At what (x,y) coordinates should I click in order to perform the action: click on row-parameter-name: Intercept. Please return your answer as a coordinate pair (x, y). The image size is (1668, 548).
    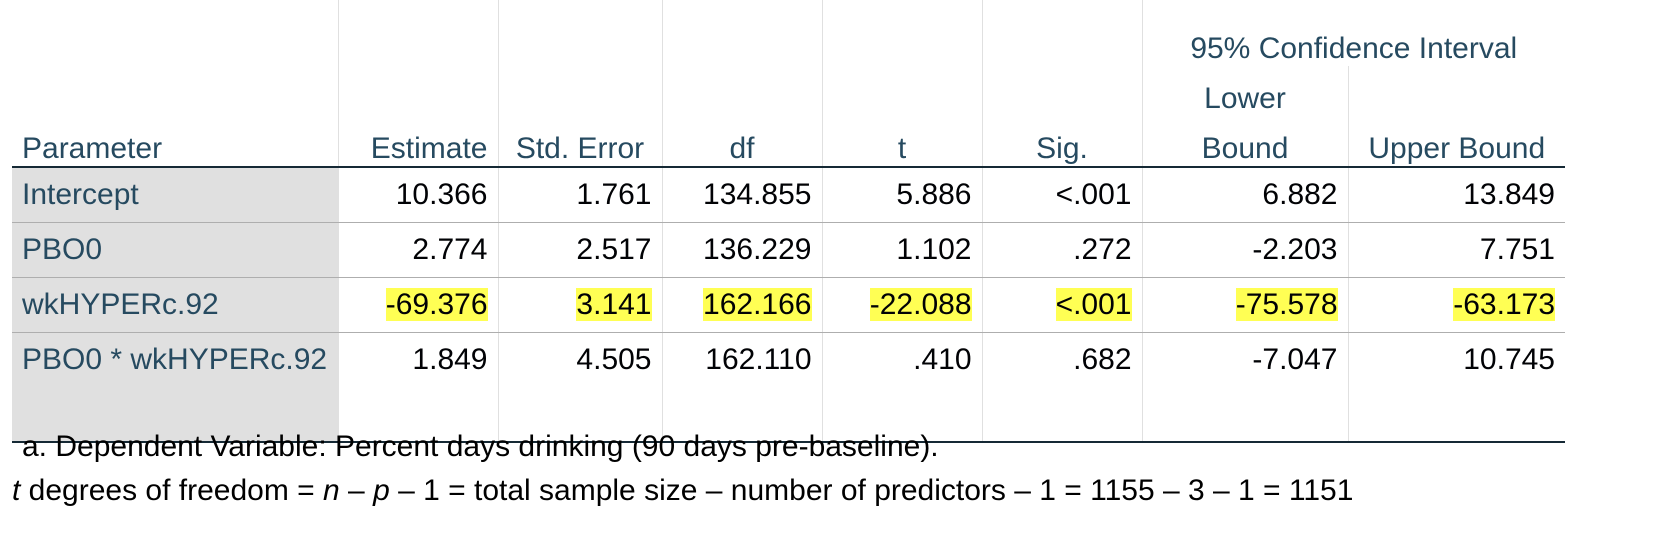
    Looking at the image, I should click on (175, 195).